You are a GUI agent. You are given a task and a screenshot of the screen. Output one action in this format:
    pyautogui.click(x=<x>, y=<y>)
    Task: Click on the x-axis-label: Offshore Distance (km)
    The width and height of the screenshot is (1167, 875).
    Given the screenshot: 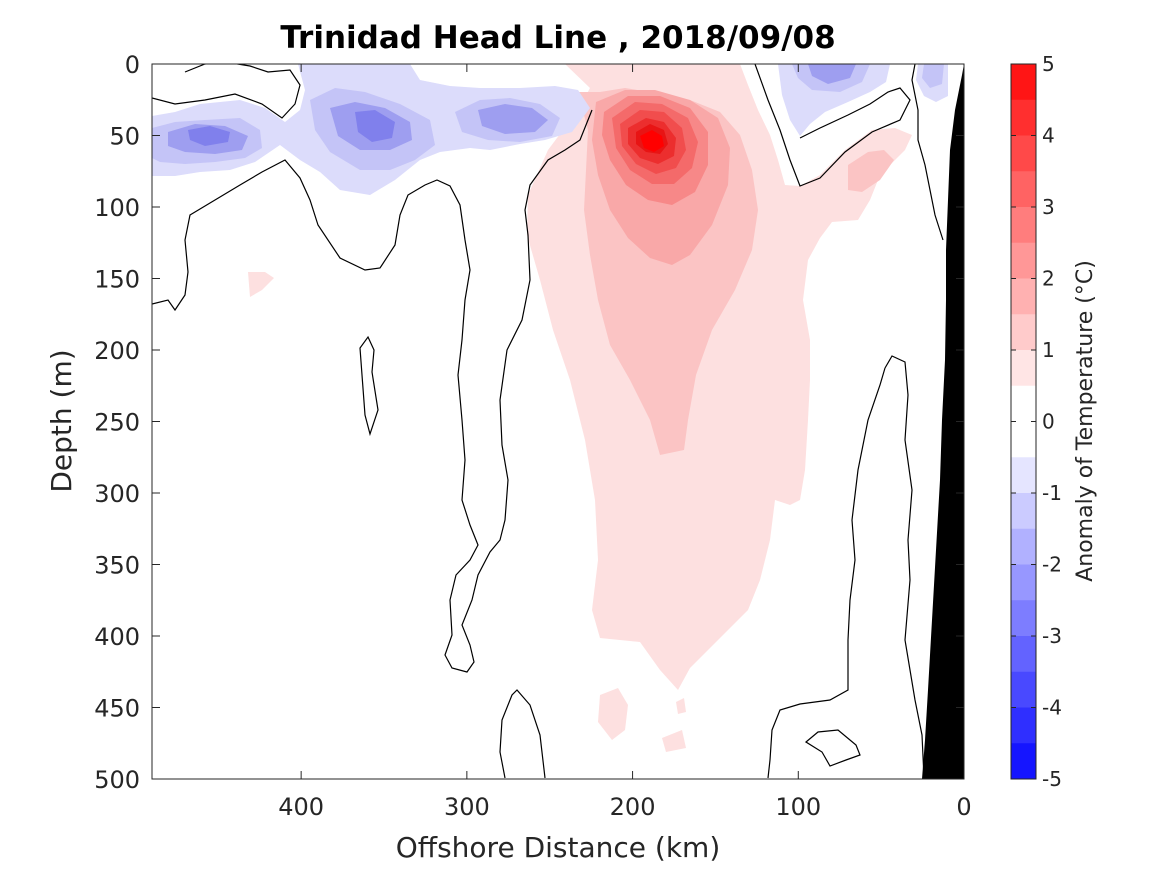 What is the action you would take?
    pyautogui.click(x=558, y=847)
    